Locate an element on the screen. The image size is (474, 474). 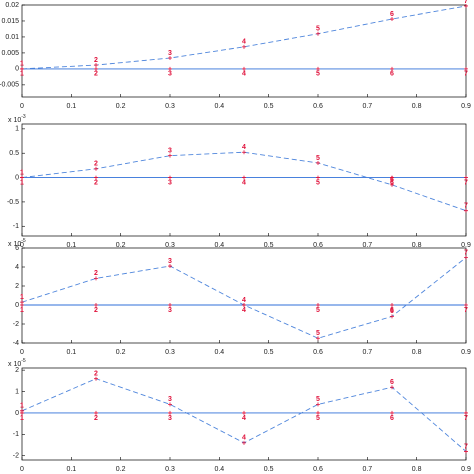
node-label: 4 is located at coordinates (244, 418).